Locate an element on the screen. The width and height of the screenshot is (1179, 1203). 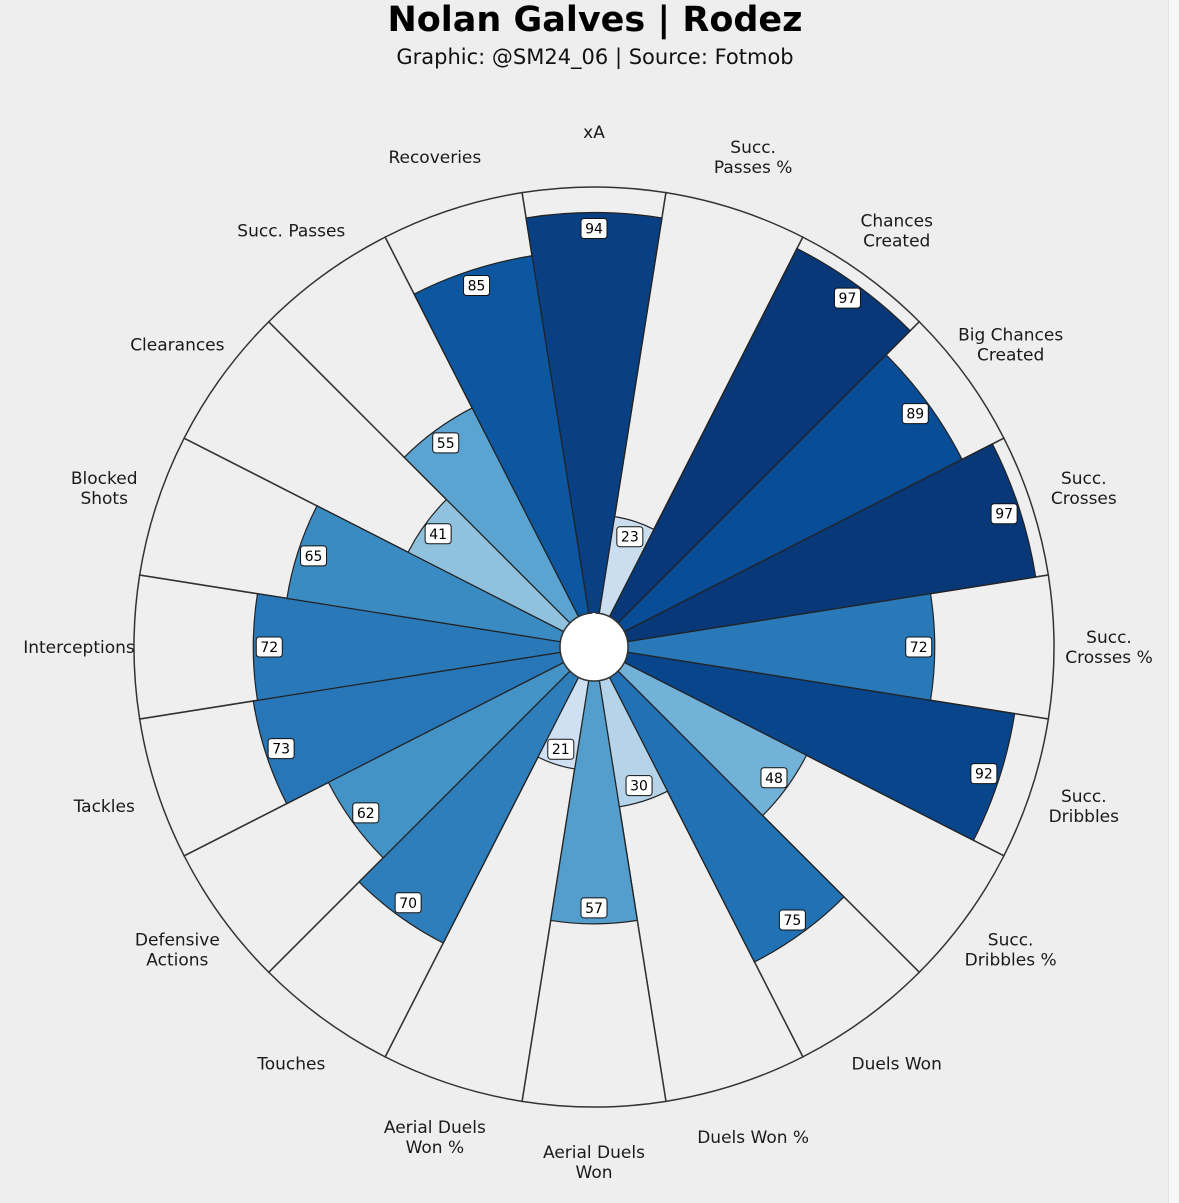
value-label: 94 is located at coordinates (594, 230).